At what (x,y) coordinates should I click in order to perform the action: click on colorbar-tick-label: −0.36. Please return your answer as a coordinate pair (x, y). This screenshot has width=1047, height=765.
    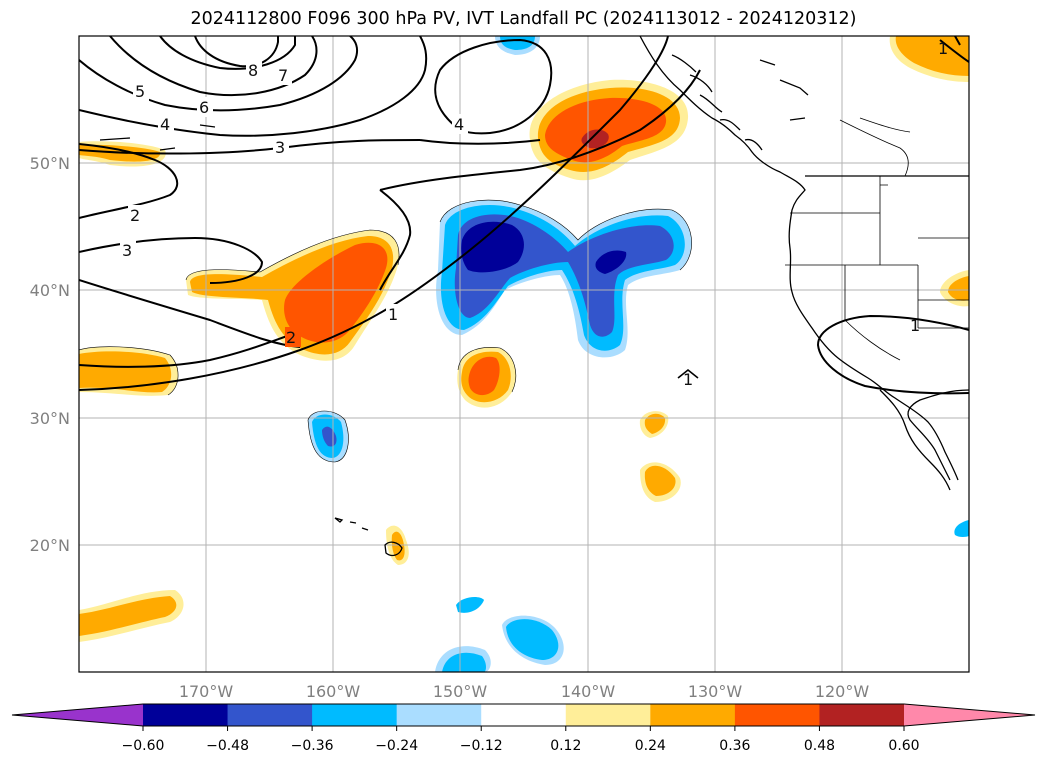
    Looking at the image, I should click on (312, 746).